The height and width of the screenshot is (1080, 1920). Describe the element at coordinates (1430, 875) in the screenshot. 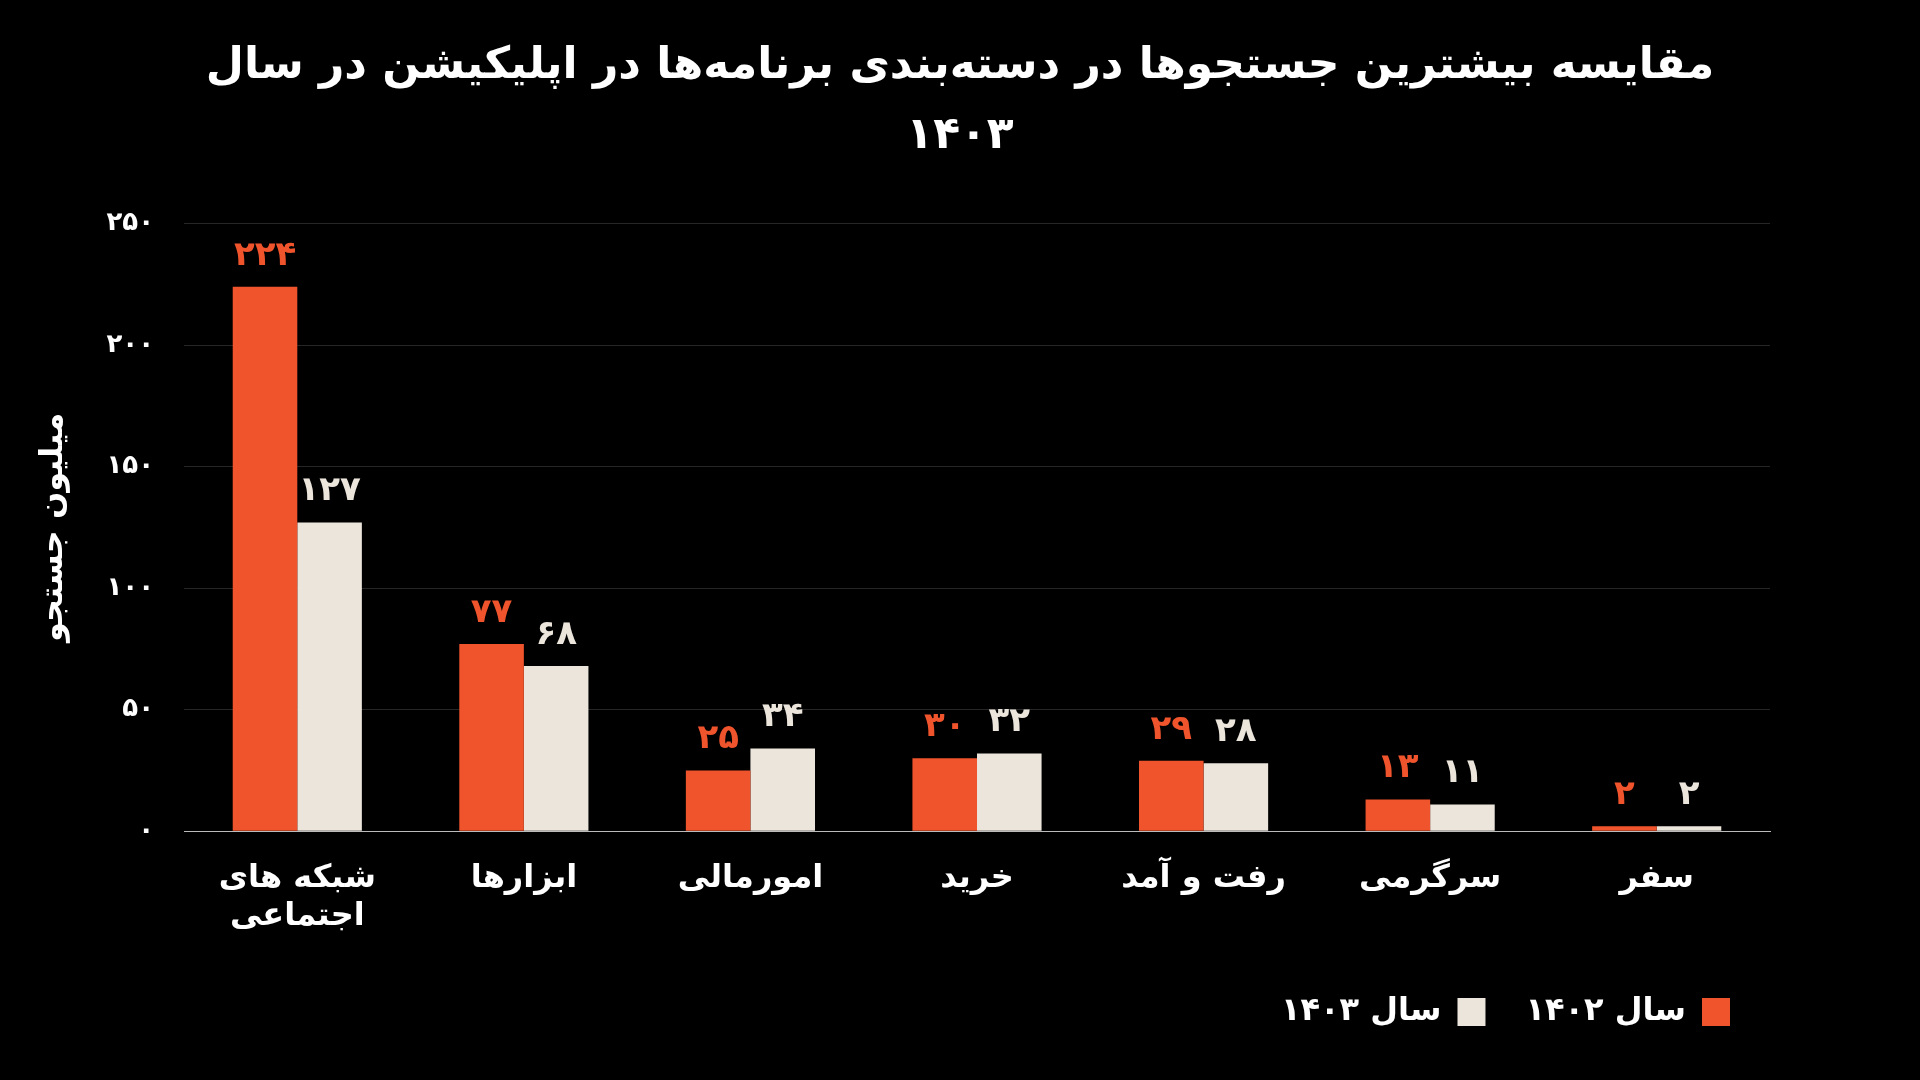

I see `x-tick-label: سرگرمی` at that location.